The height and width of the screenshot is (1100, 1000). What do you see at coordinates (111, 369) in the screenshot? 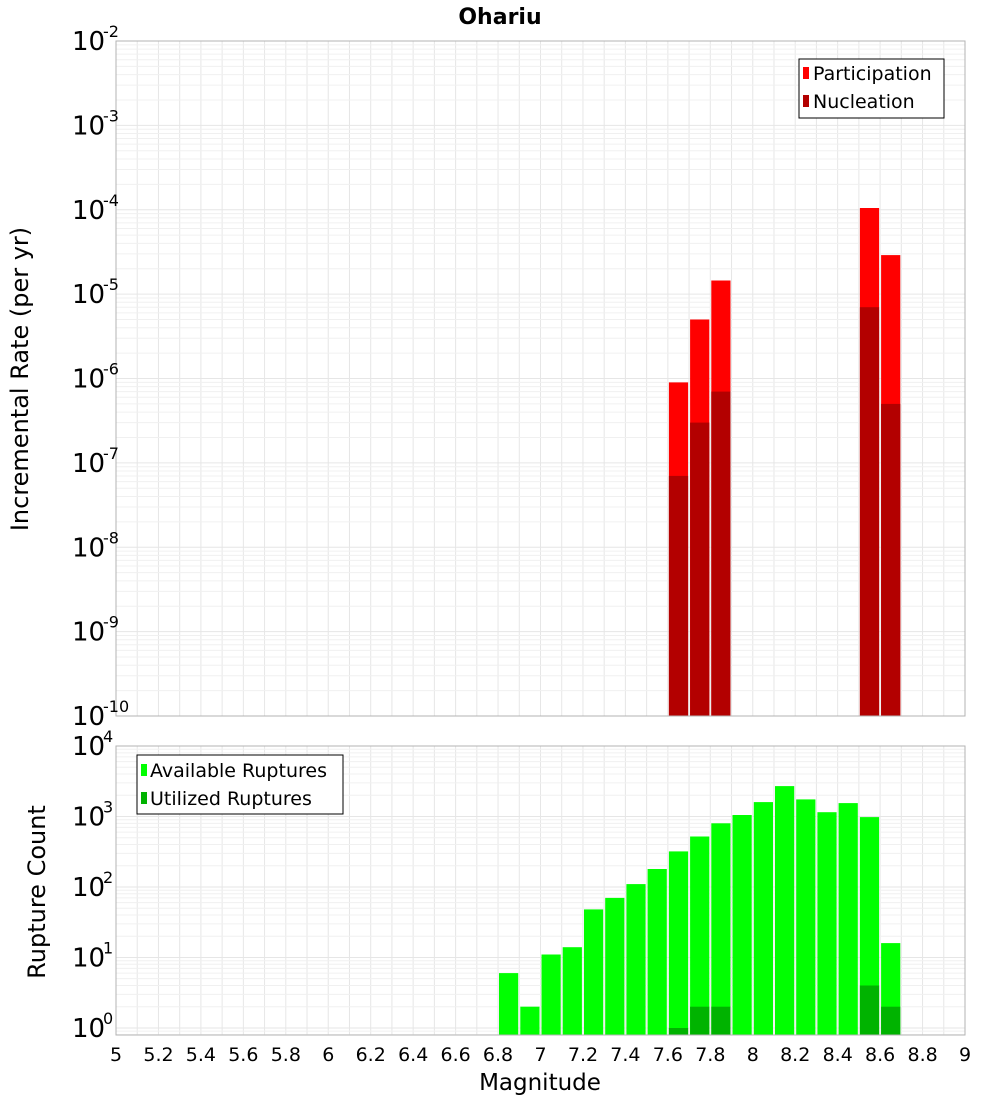
I see `y-tick-exponent: -6` at bounding box center [111, 369].